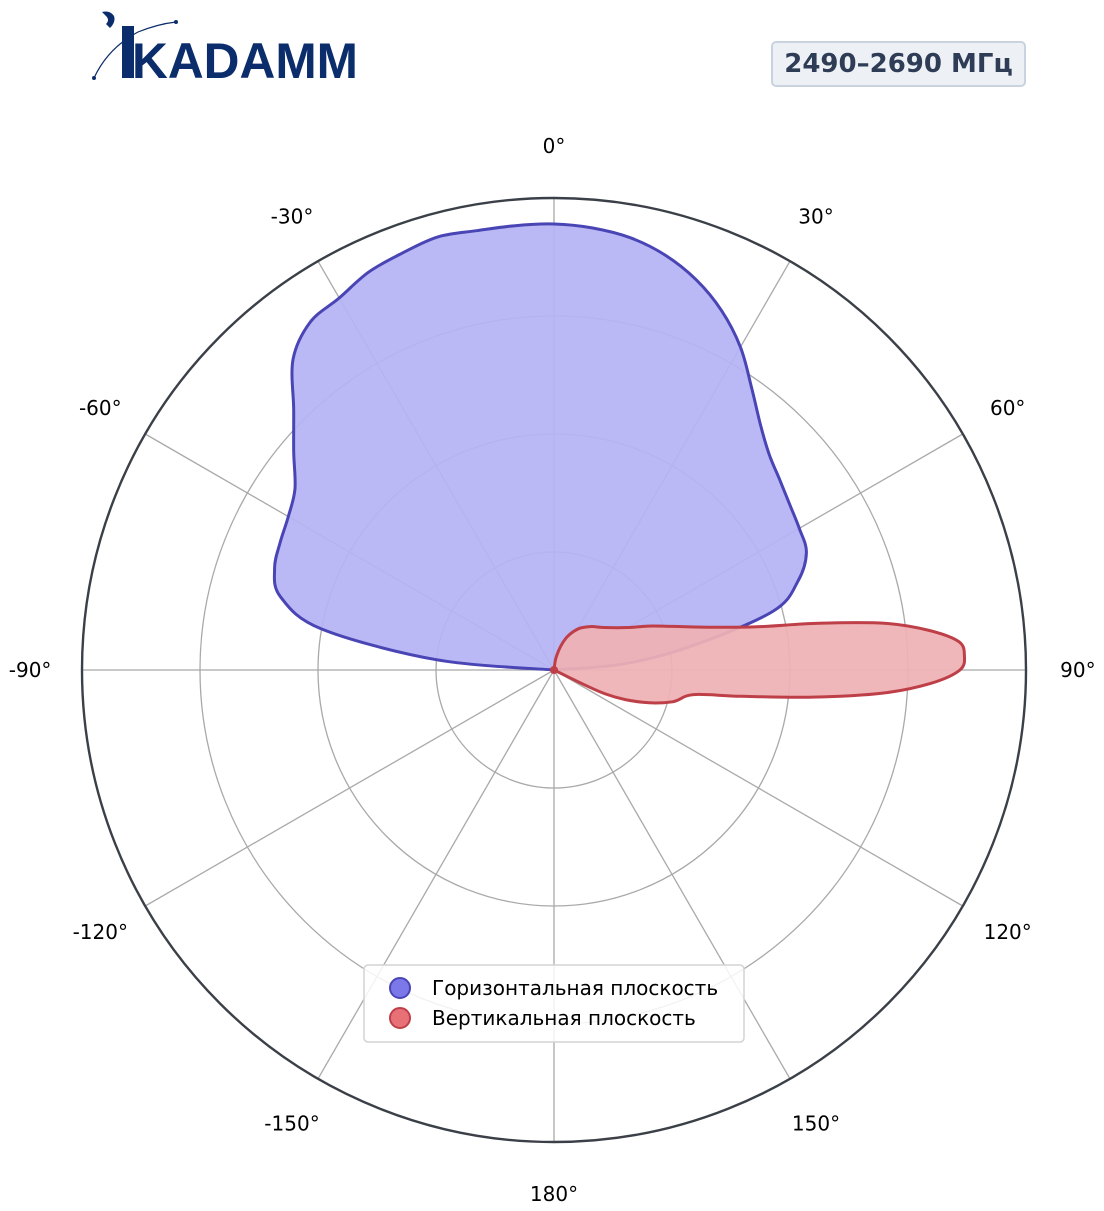 This screenshot has width=1104, height=1211. What do you see at coordinates (575, 988) in the screenshot?
I see `legend-label-horizontal: Горизонтальная плоскость` at bounding box center [575, 988].